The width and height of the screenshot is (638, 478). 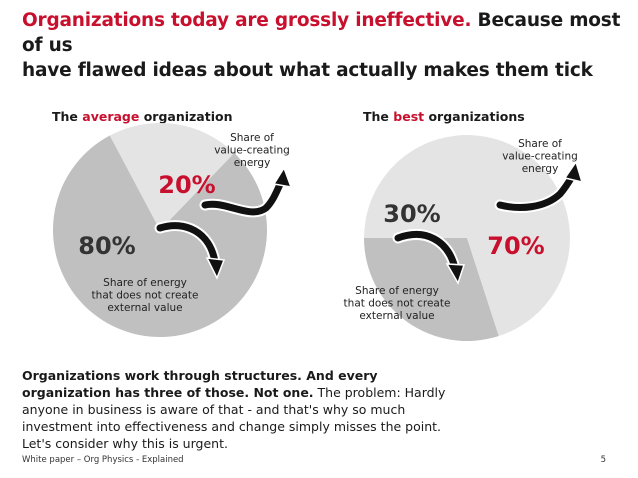 I want to click on pie-label-80: 80%, so click(x=106, y=246).